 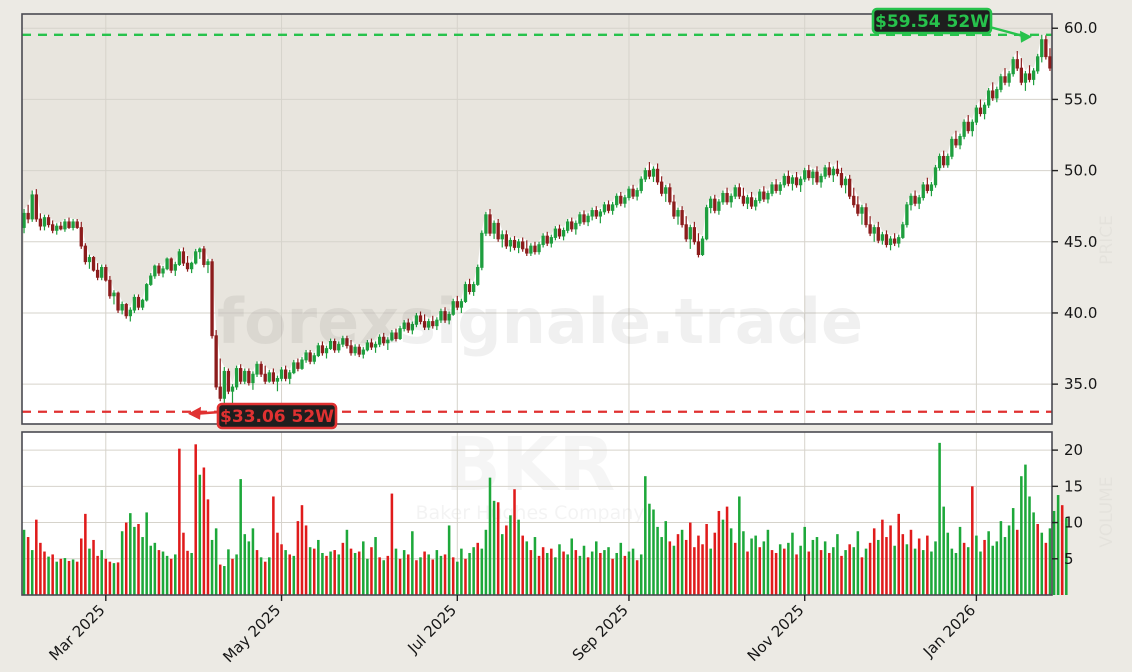 What do you see at coordinates (277, 416) in the screenshot?
I see `low-badge-box` at bounding box center [277, 416].